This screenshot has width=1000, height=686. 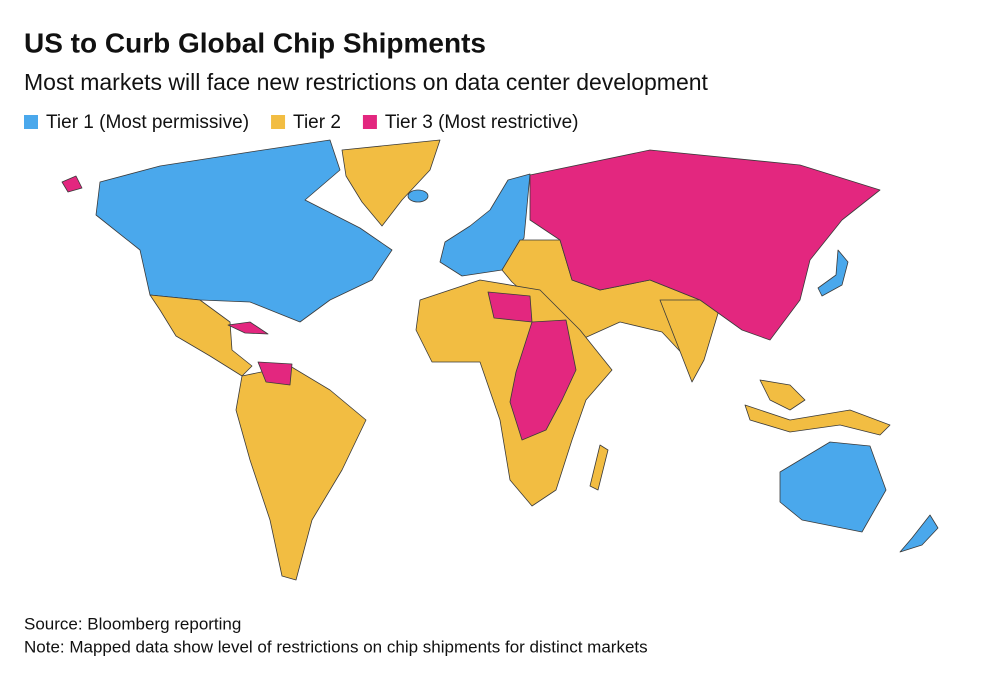 I want to click on indonesia, so click(x=817, y=420).